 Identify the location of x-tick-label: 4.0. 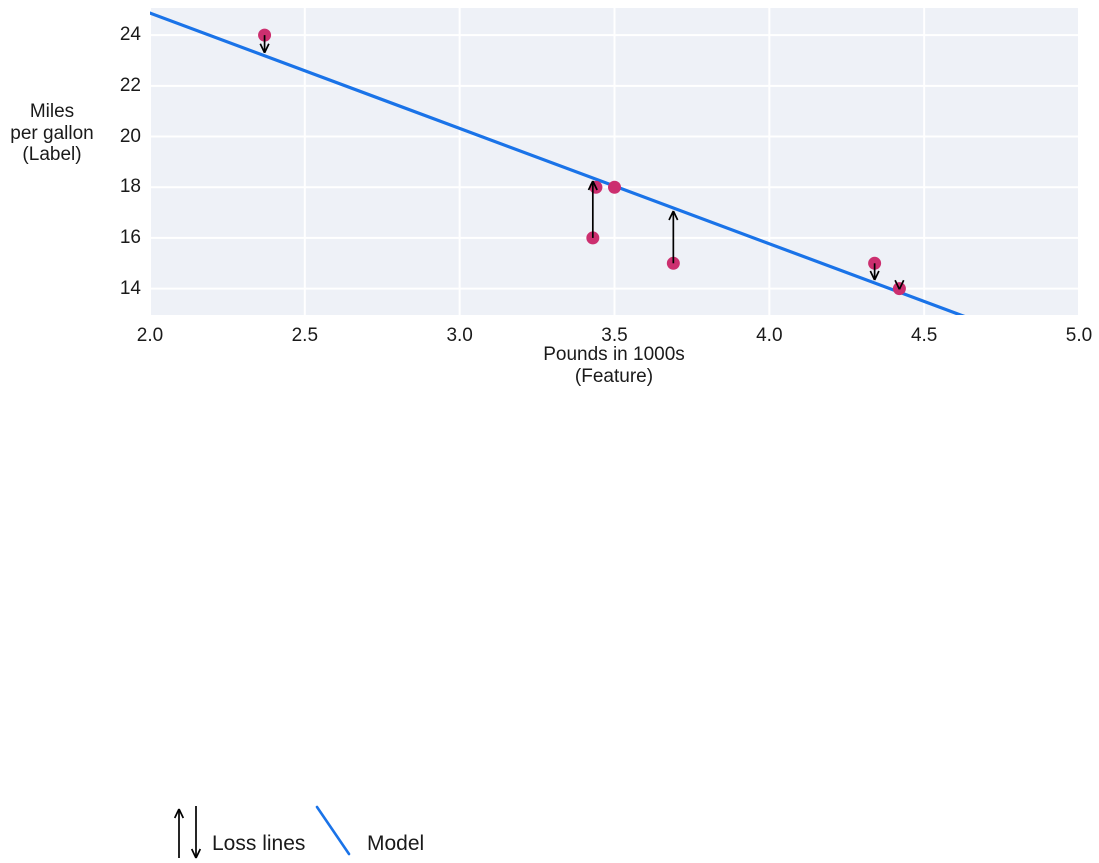
(769, 335).